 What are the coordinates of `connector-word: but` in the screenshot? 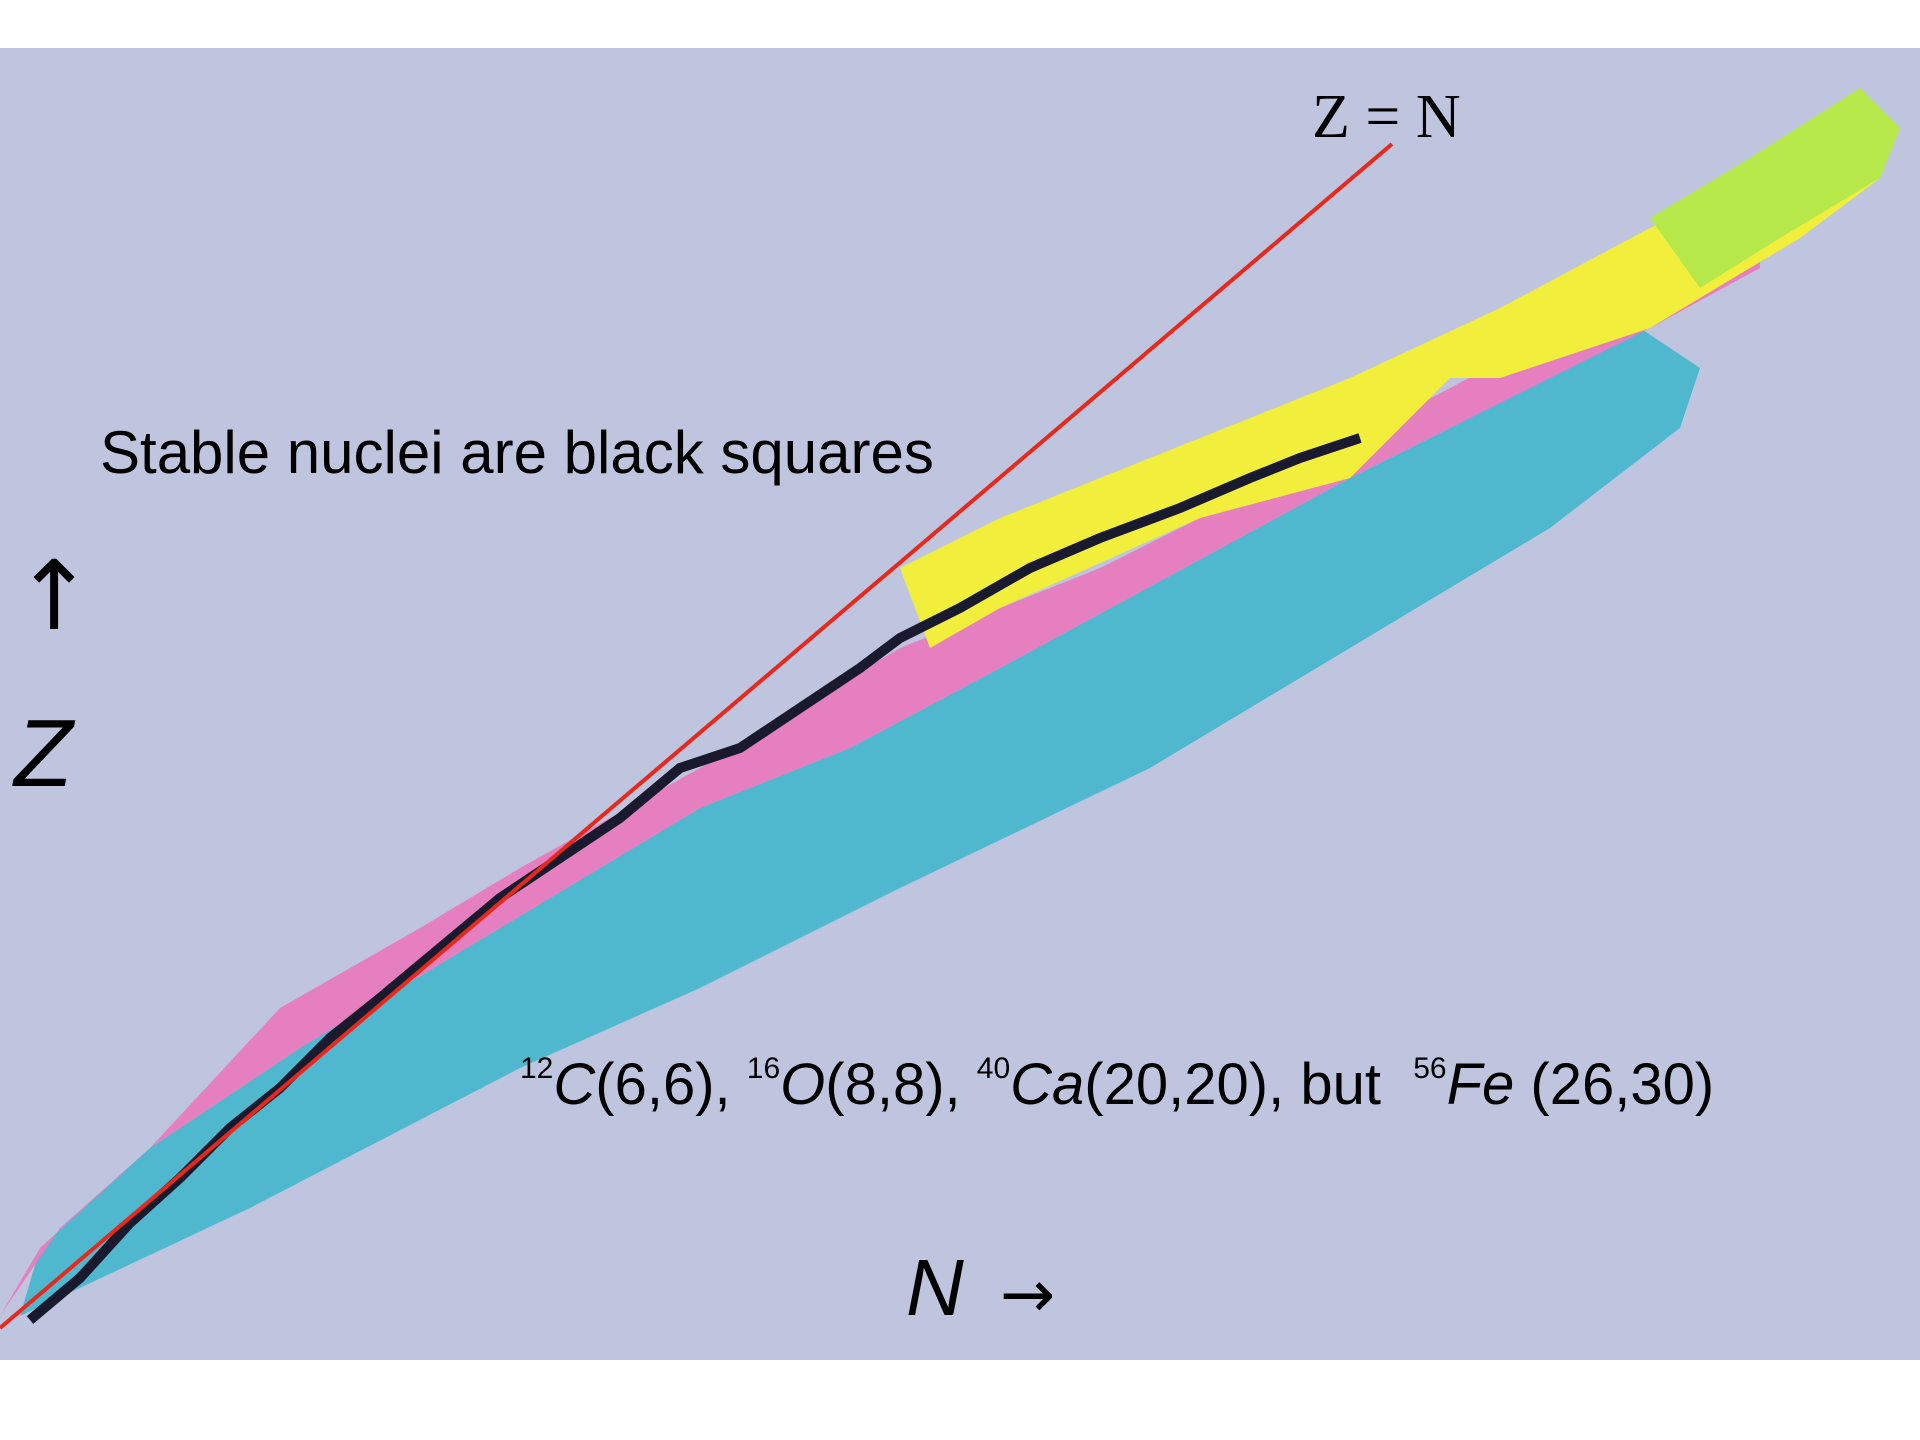 It's located at (1340, 1084).